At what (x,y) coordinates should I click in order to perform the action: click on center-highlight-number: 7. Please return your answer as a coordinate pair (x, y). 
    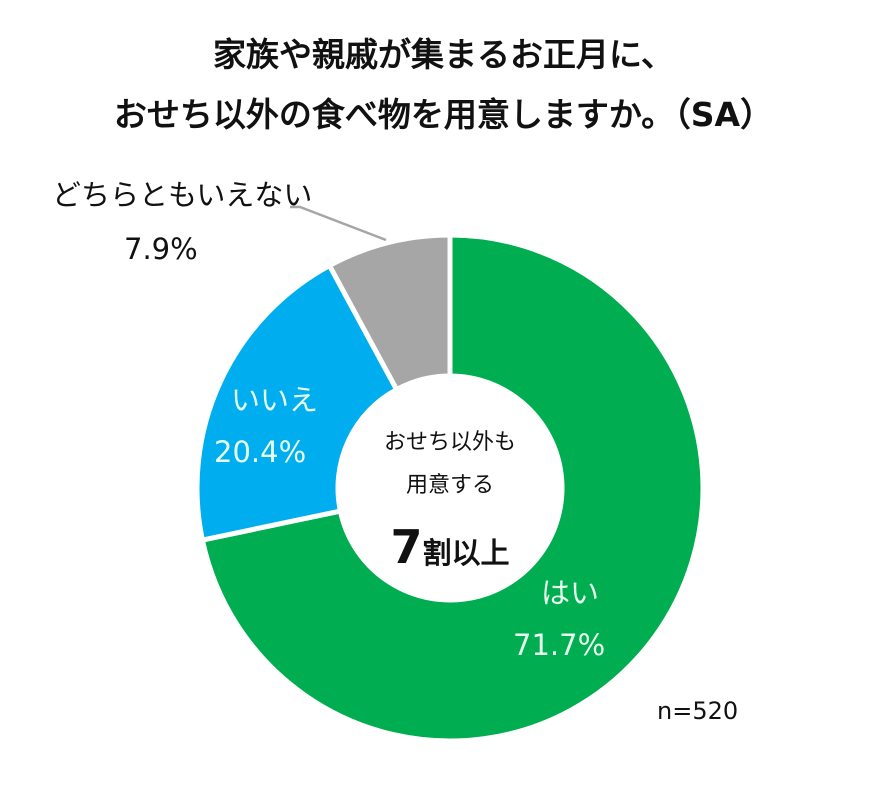
    Looking at the image, I should click on (406, 547).